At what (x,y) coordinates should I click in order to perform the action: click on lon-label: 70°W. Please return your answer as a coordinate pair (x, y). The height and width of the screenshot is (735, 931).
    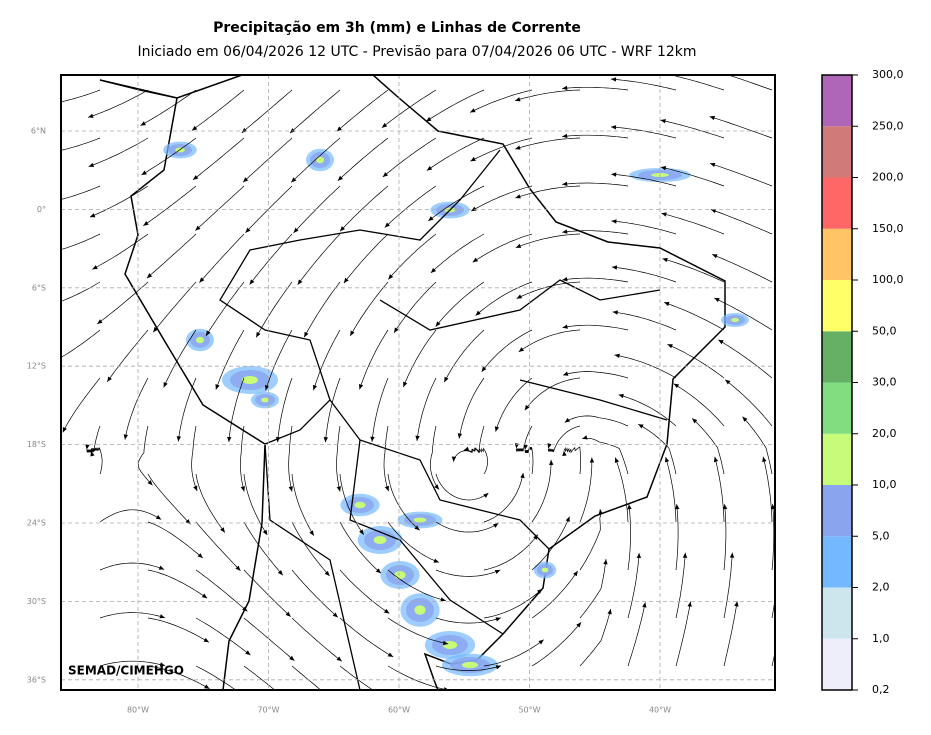
    Looking at the image, I should click on (268, 710).